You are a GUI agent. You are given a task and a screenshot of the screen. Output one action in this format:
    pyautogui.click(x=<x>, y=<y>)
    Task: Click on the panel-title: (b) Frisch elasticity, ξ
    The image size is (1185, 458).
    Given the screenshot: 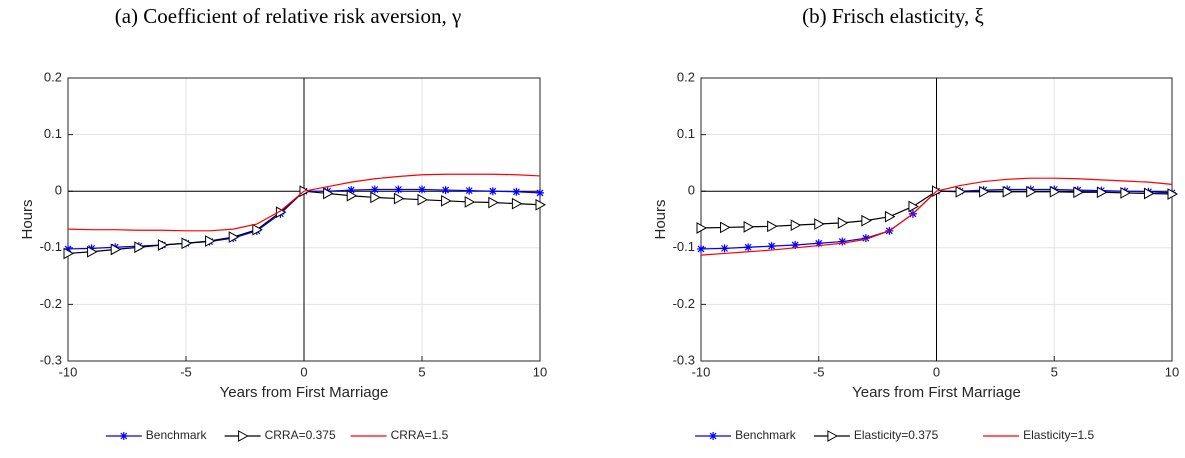 What is the action you would take?
    pyautogui.click(x=893, y=16)
    